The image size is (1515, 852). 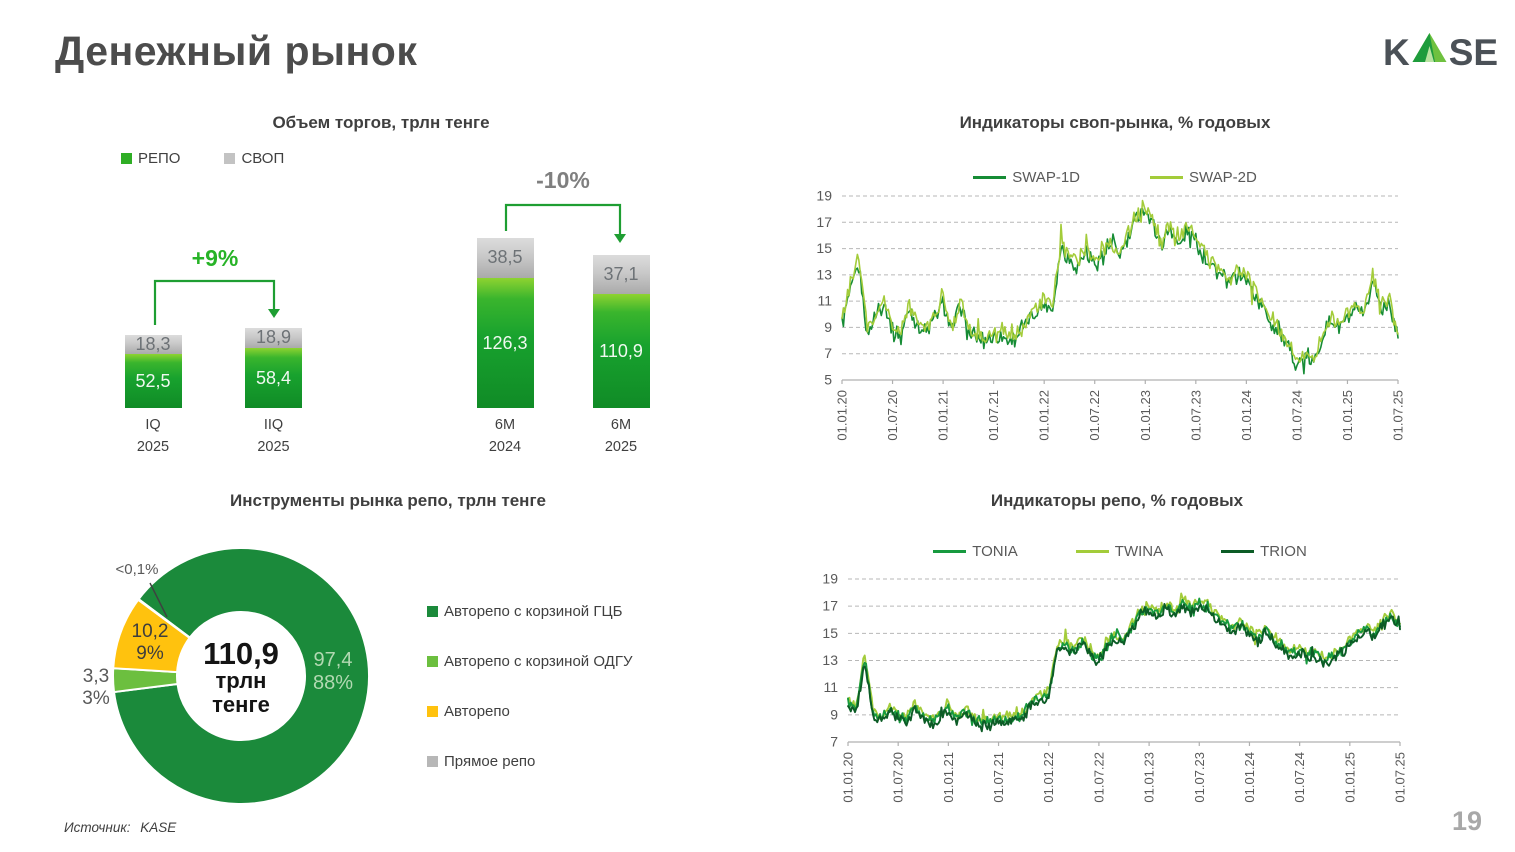 I want to click on swap-svg-series-SWAP-2D, so click(x=1120, y=281).